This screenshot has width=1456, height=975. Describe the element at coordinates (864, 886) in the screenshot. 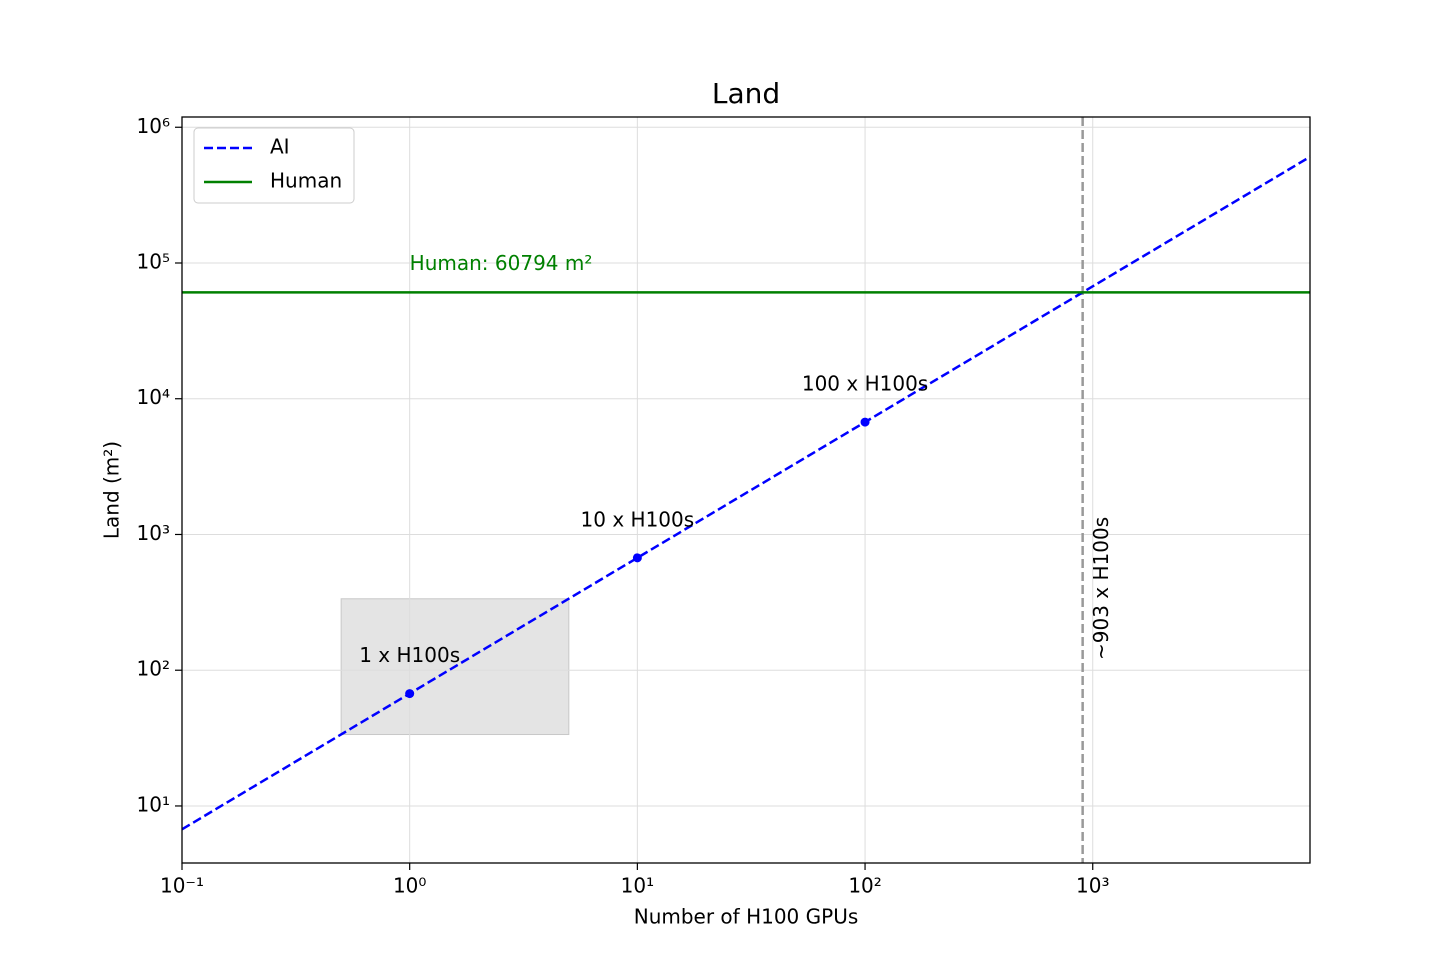

I see `x-tick-label: 10²` at that location.